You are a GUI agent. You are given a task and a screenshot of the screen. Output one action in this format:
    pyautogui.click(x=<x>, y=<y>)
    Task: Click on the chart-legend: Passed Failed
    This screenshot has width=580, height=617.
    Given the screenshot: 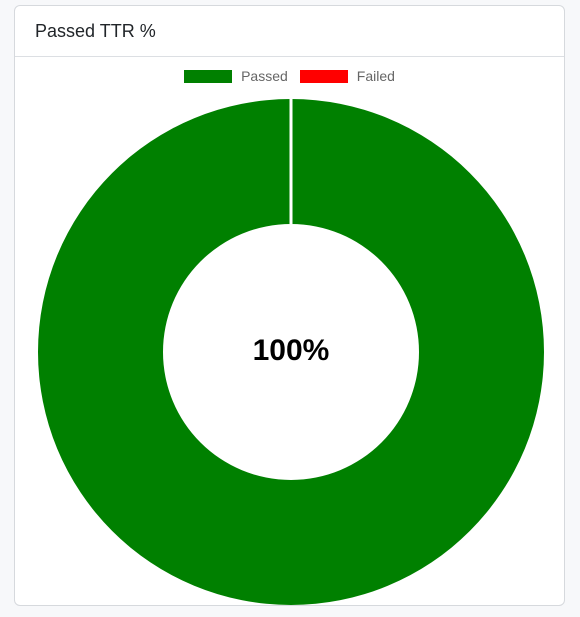 What is the action you would take?
    pyautogui.click(x=289, y=76)
    